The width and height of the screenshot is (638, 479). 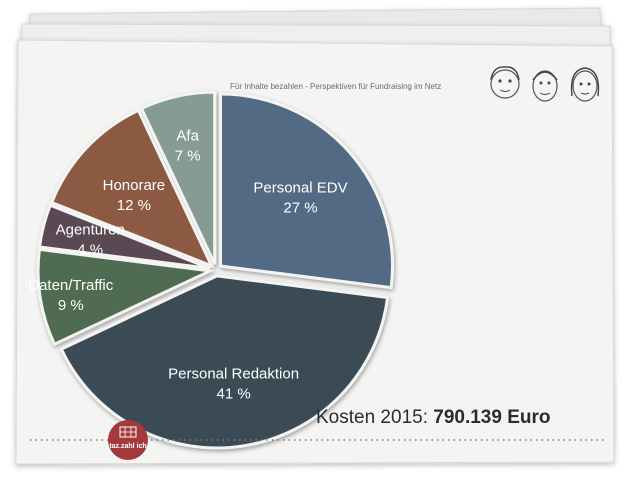 I want to click on slice-label: Honorare, so click(x=134, y=185).